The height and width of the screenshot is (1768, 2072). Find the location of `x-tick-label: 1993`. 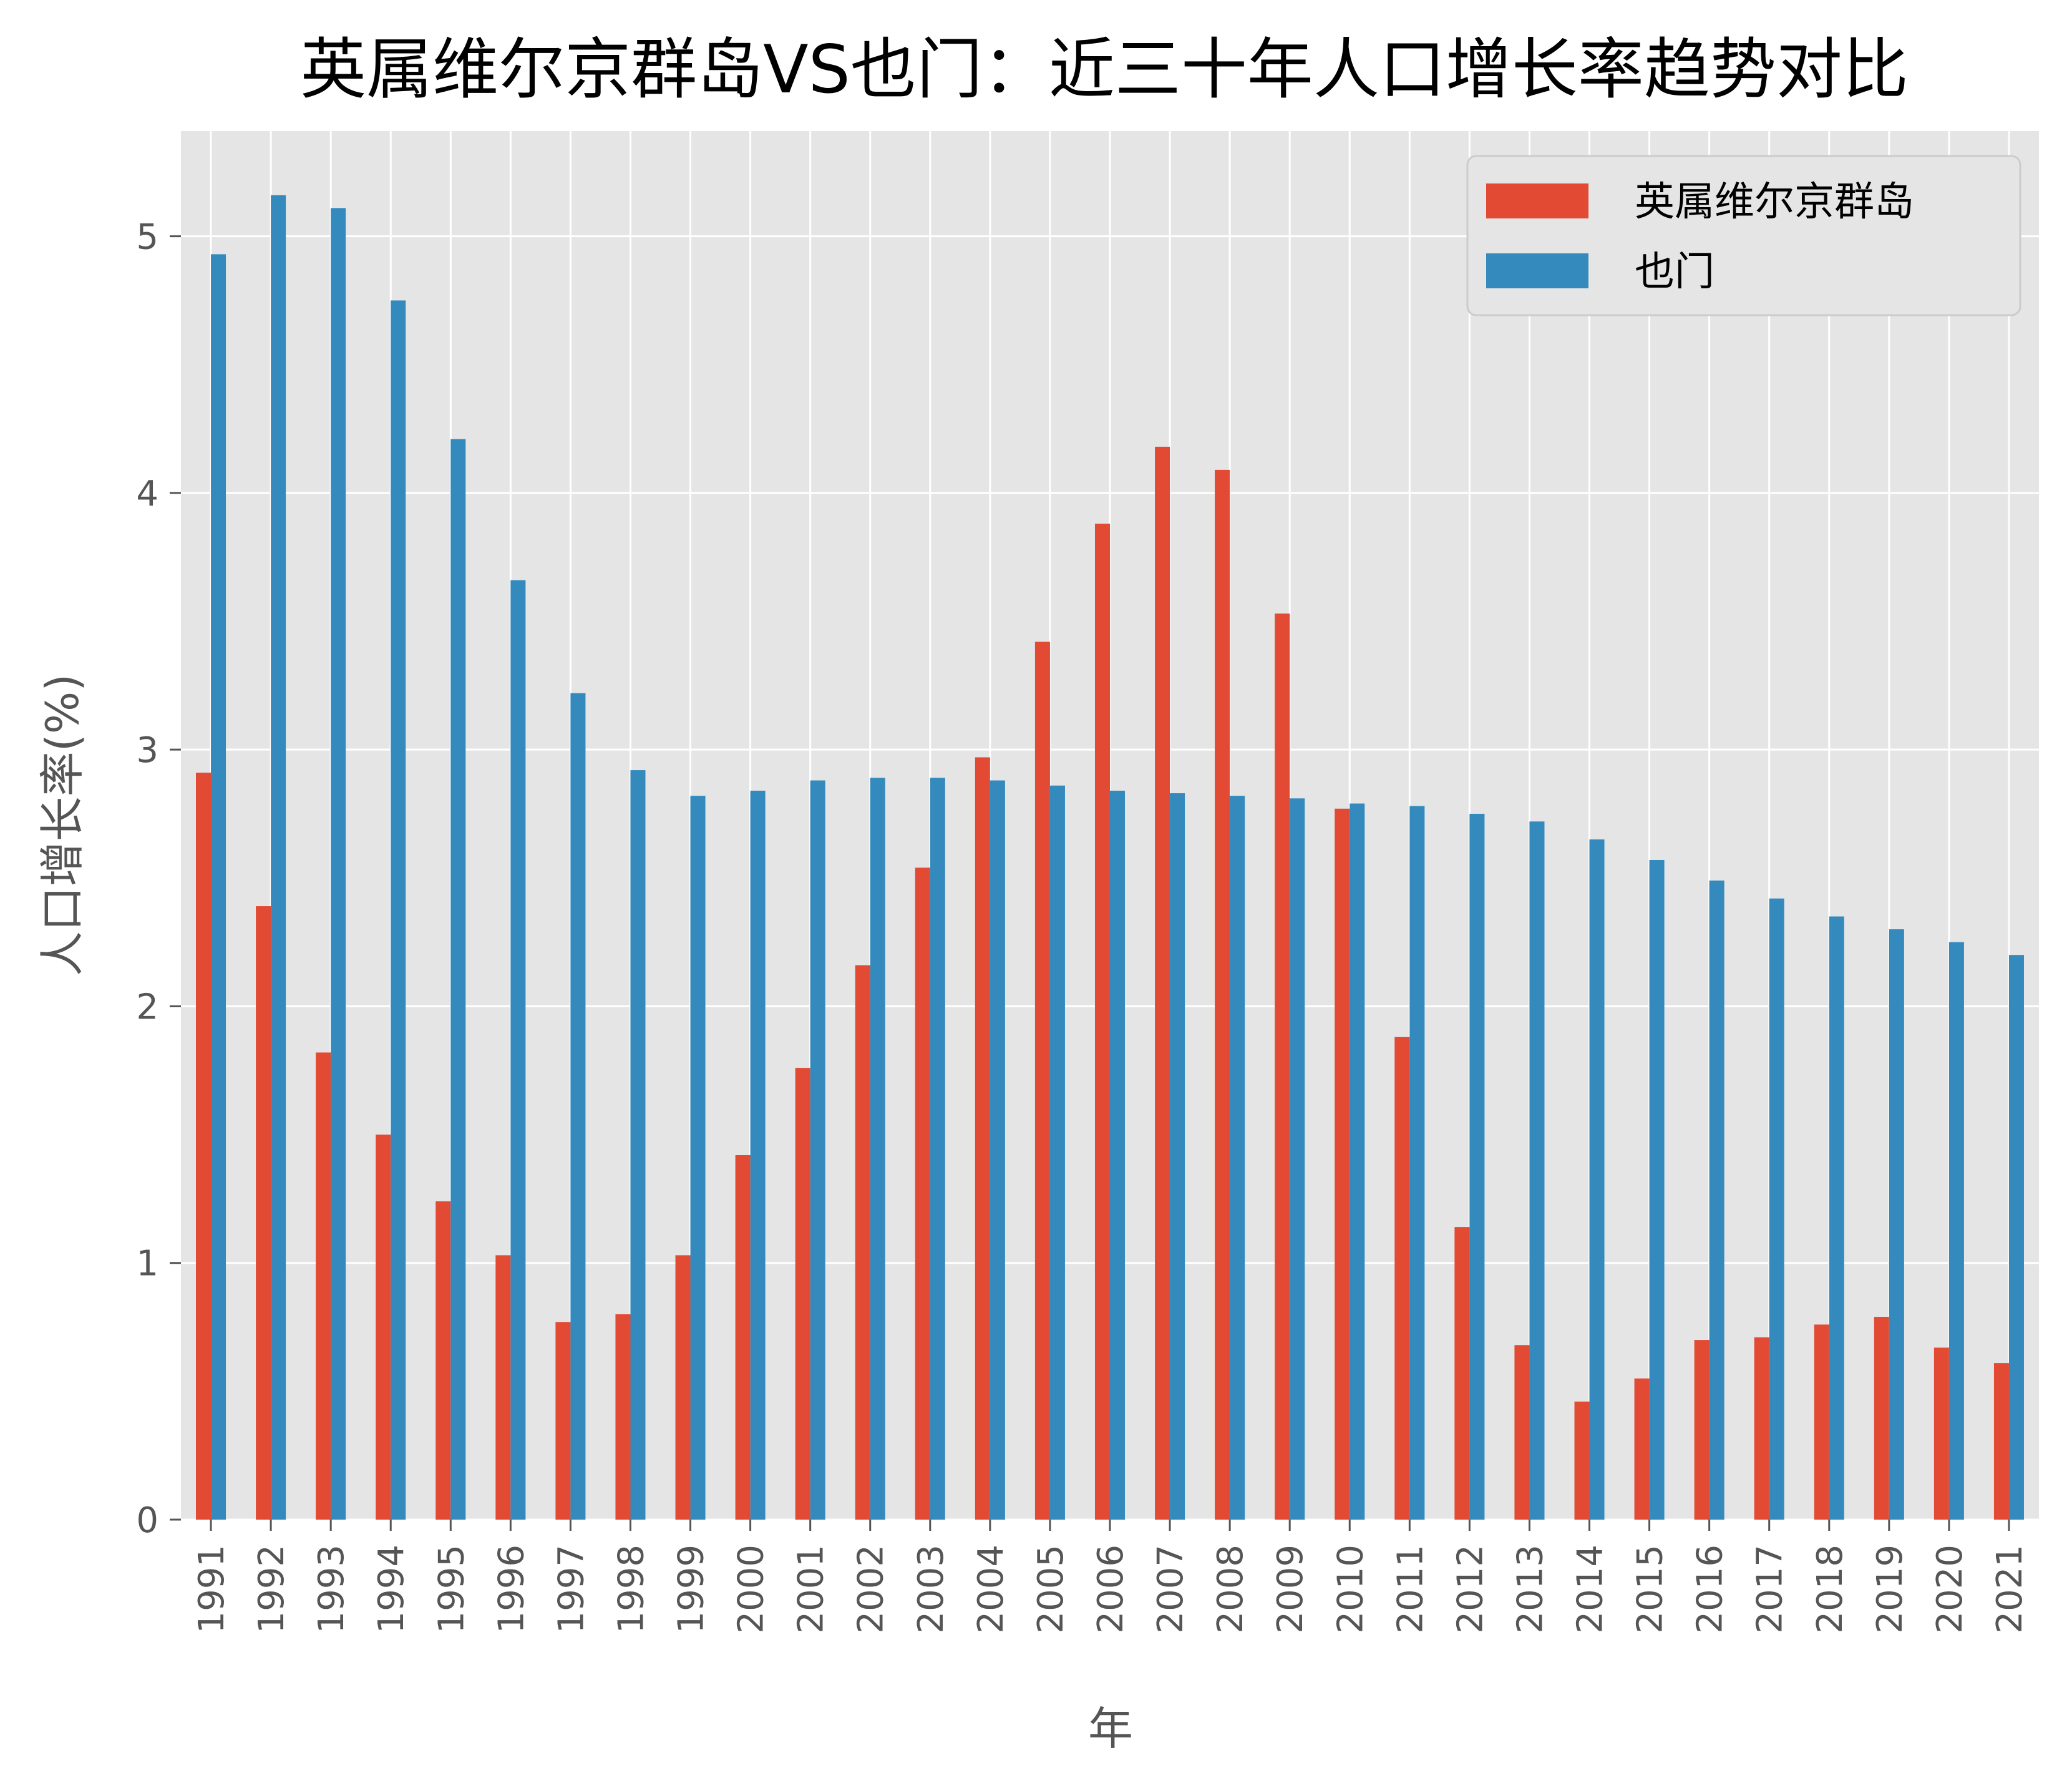

x-tick-label: 1993 is located at coordinates (331, 1590).